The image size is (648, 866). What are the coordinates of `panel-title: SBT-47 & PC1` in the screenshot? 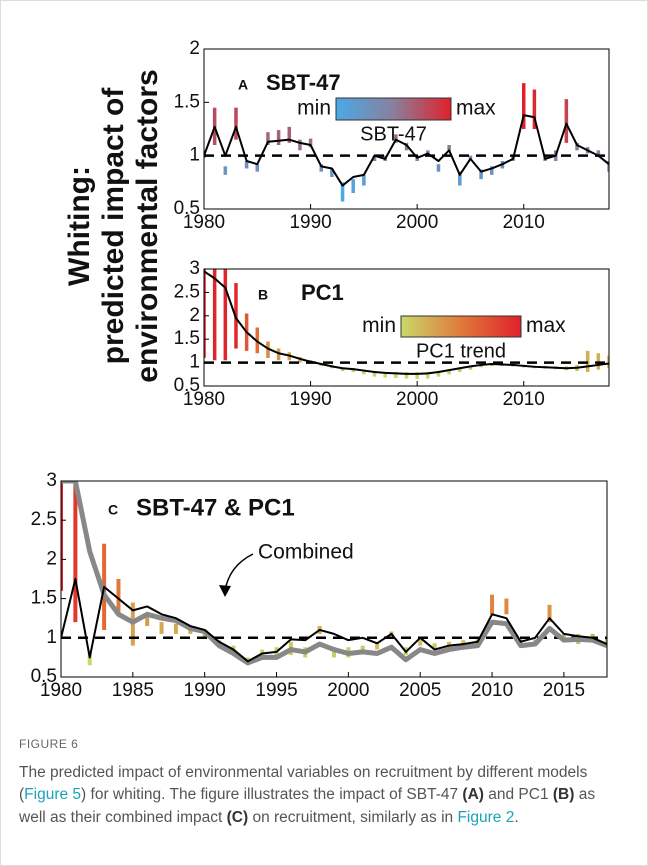 It's located at (215, 507).